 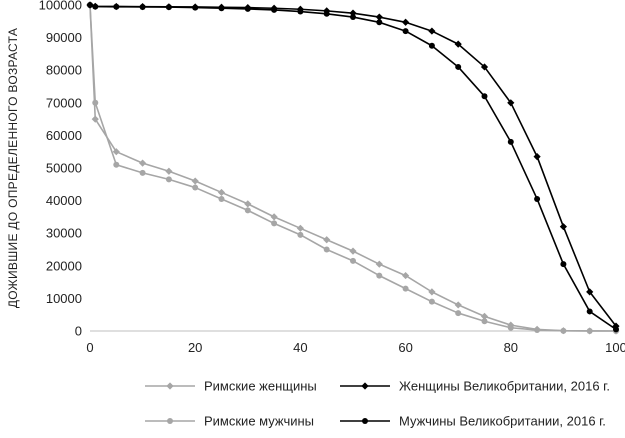 What do you see at coordinates (64, 70) in the screenshot?
I see `y-tick-label: 80000` at bounding box center [64, 70].